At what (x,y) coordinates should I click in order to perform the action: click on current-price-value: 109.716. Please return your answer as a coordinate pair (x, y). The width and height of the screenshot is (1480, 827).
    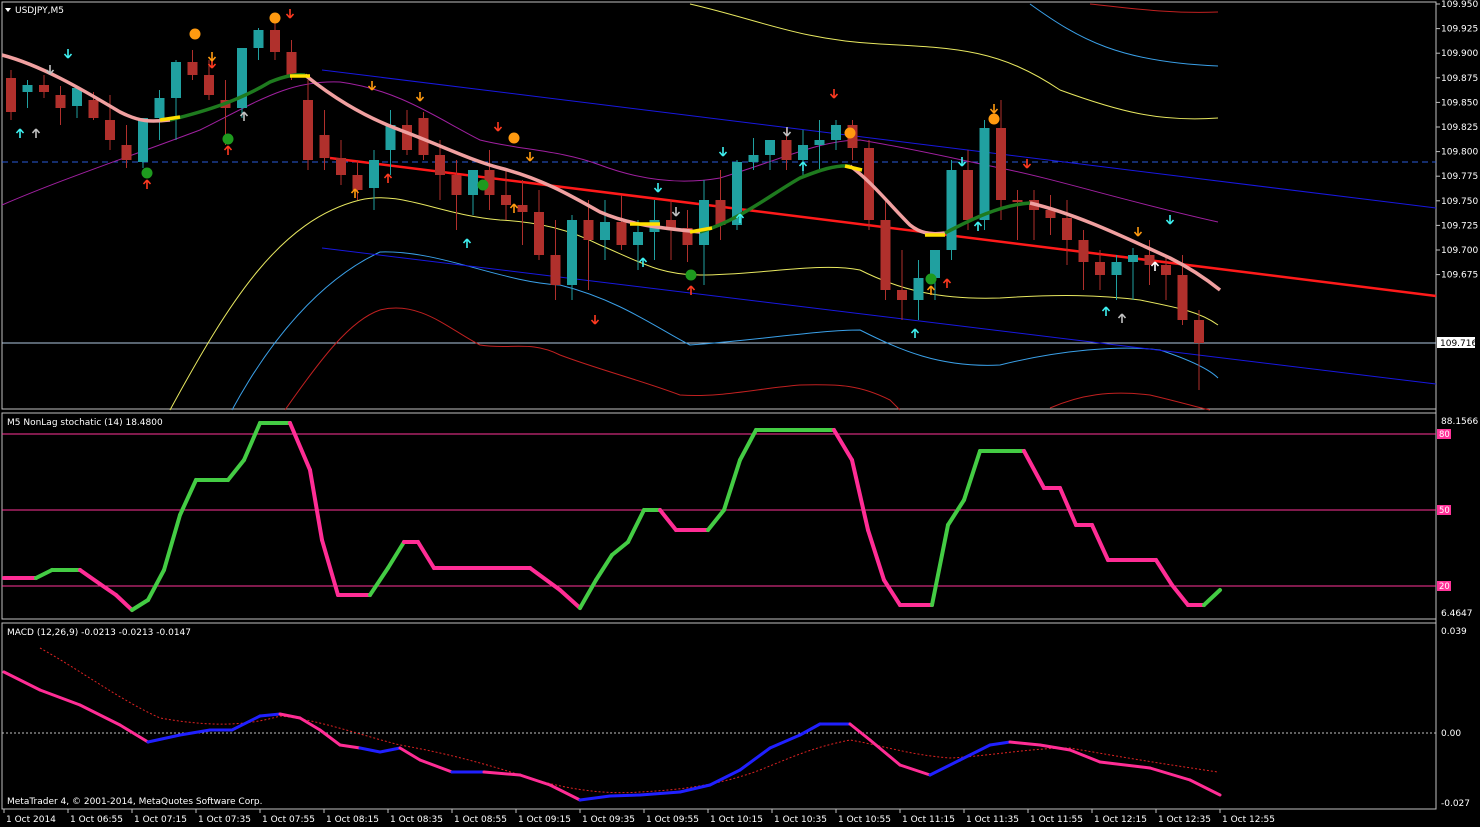
    Looking at the image, I should click on (1458, 344).